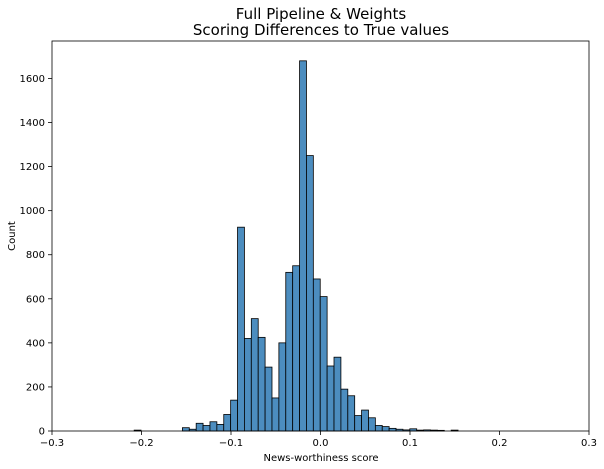 This screenshot has height=469, width=604. I want to click on chart-title-line-1: Full Pipeline & Weights, so click(321, 14).